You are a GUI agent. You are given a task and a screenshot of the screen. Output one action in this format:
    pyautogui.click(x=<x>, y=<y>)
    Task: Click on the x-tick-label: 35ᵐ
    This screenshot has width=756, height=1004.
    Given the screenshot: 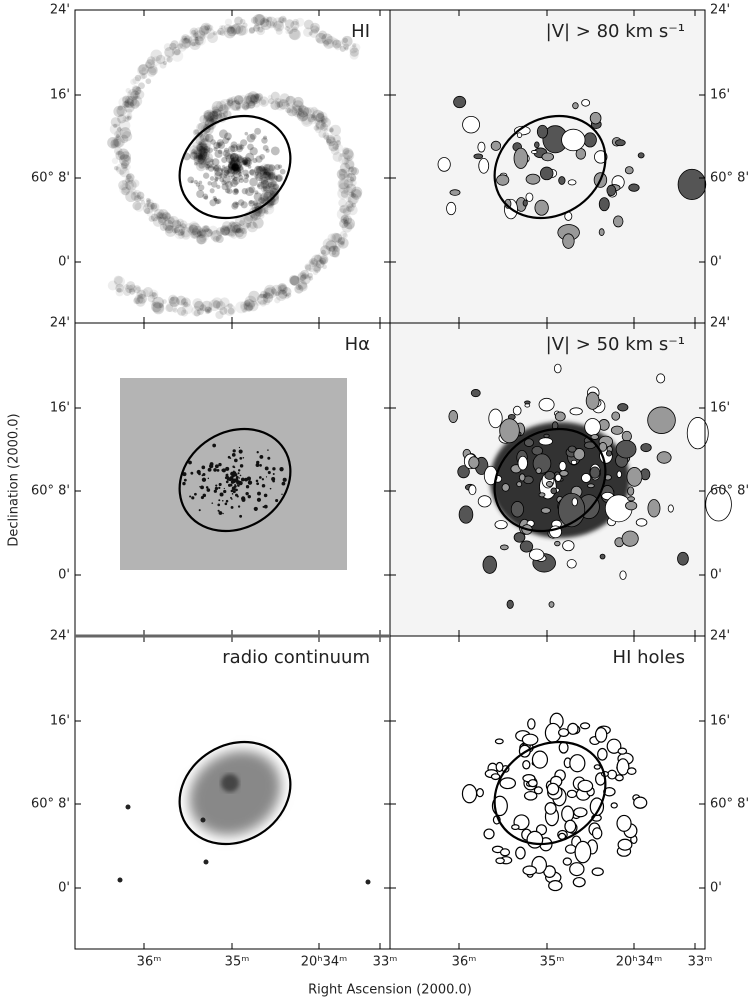 What is the action you would take?
    pyautogui.click(x=237, y=962)
    